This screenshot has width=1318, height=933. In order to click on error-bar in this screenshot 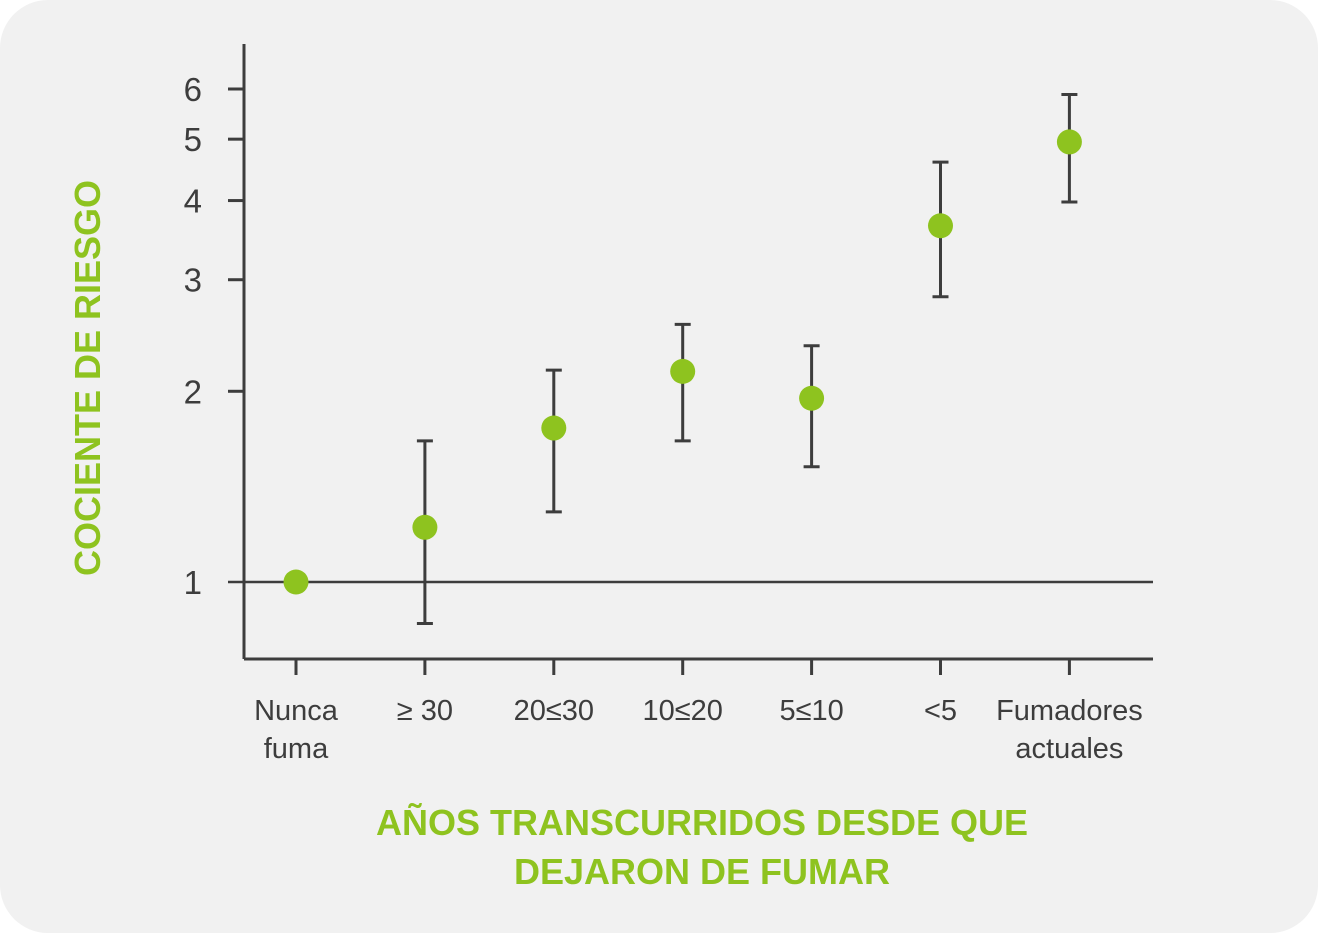, I will do `click(553, 441)`.